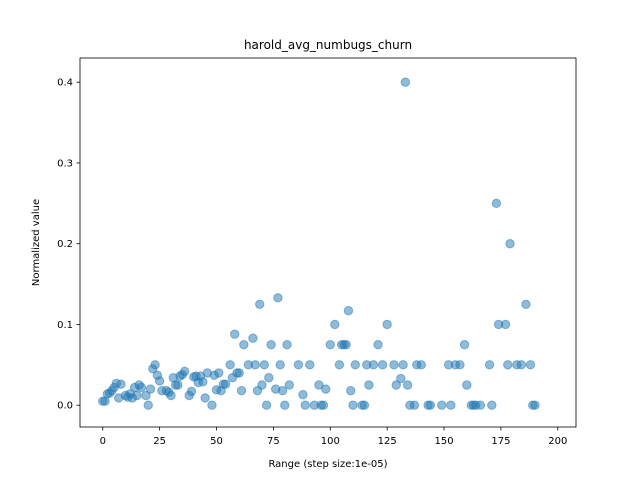  I want to click on chart-title: harold_avg_numbugs_churn, so click(328, 45).